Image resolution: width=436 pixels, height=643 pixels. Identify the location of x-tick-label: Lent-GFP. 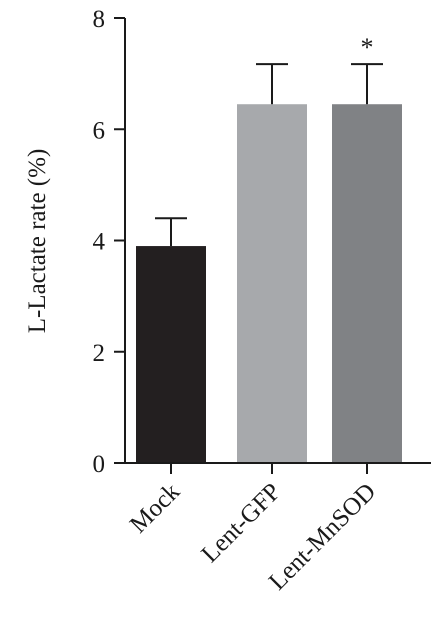
(241, 523).